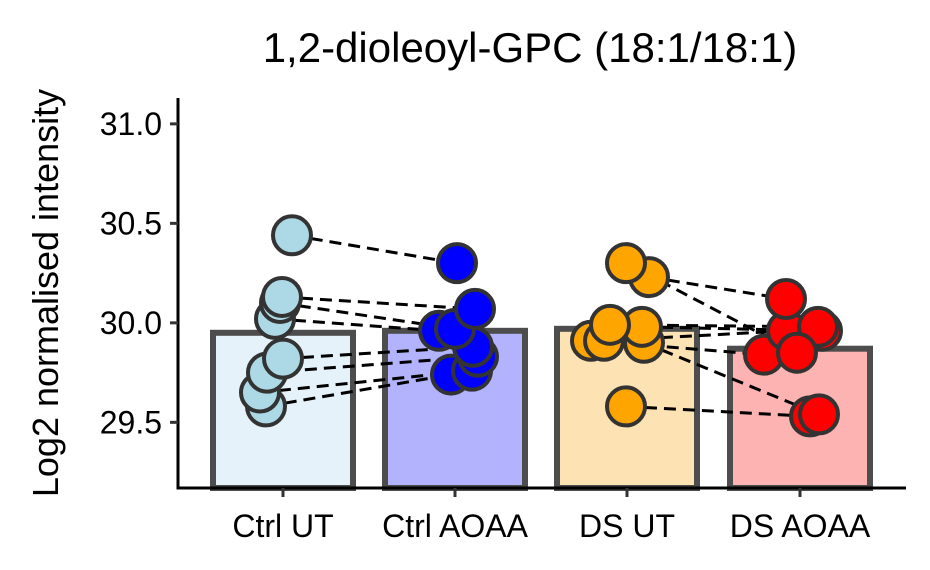 The image size is (930, 570). What do you see at coordinates (131, 223) in the screenshot?
I see `y-tick-label-2: 30.5` at bounding box center [131, 223].